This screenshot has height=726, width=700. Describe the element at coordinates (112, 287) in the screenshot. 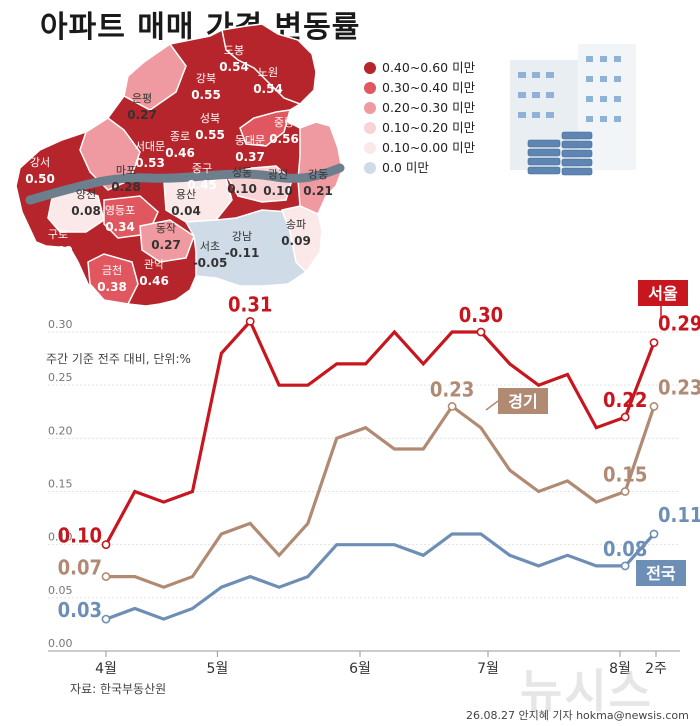

I see `district-value: 0.38` at that location.